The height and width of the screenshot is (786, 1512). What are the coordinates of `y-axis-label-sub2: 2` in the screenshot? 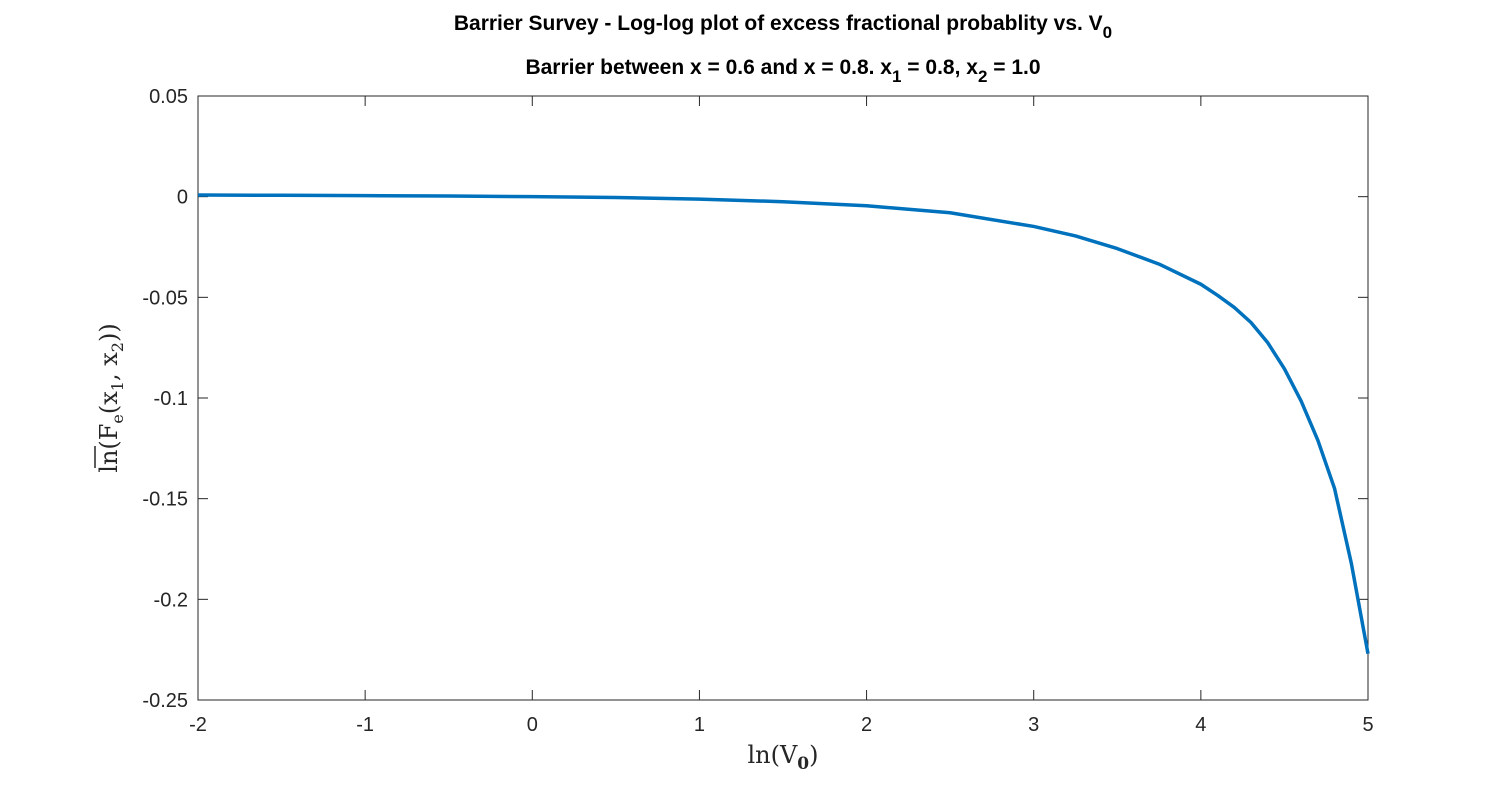 It's located at (117, 347).